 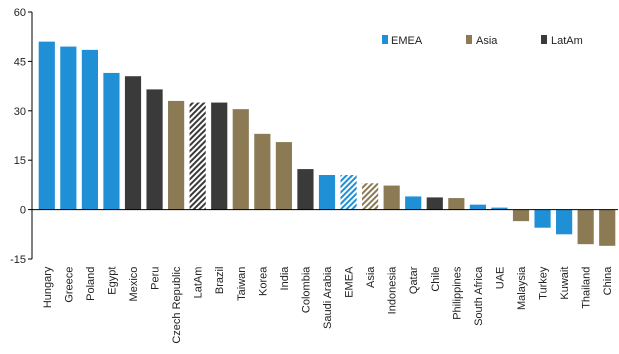 I want to click on x-tick-label-taiwan: Taiwan, so click(x=242, y=284).